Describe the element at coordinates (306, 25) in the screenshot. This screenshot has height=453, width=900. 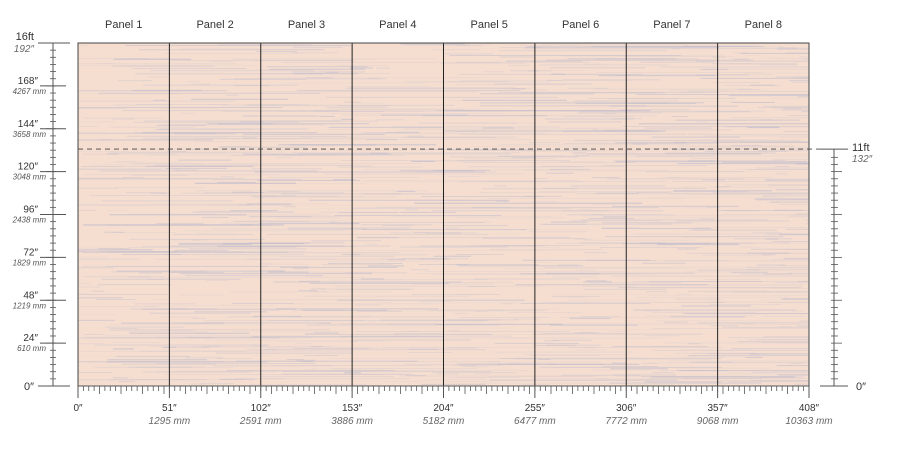
I see `panel-label-3: Panel 3` at that location.